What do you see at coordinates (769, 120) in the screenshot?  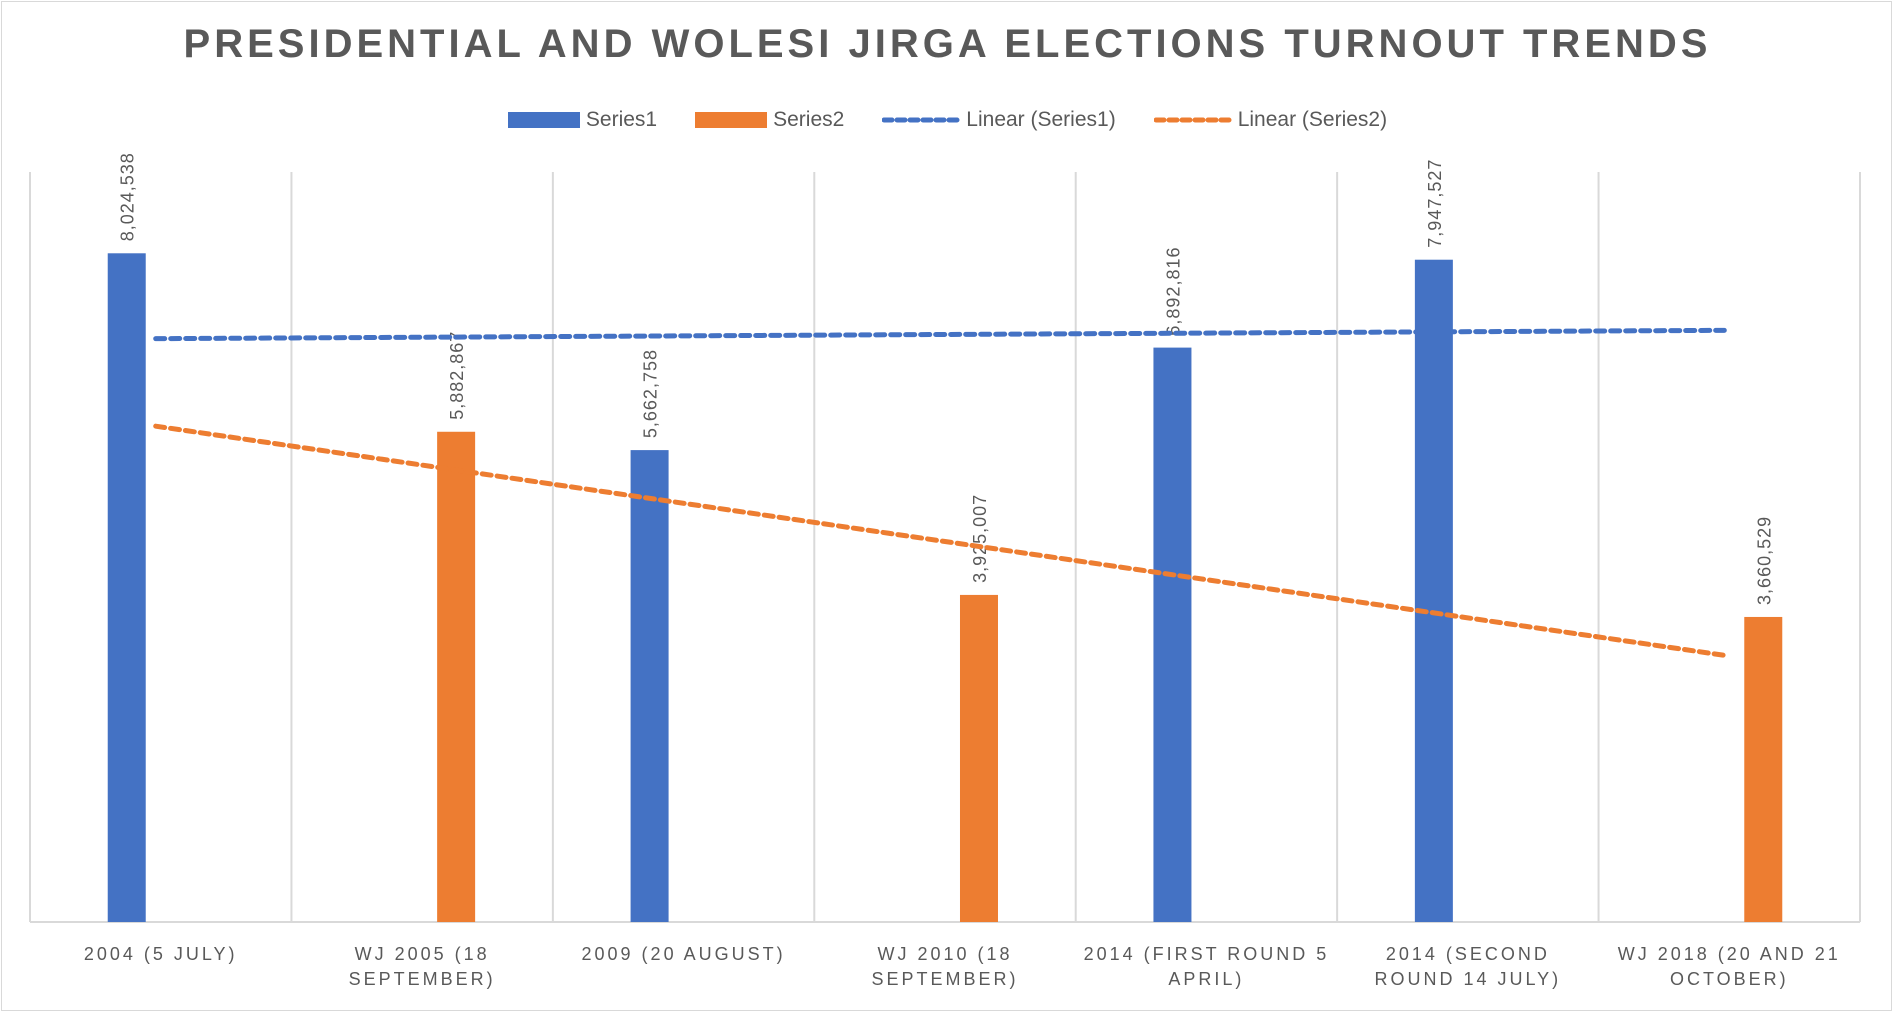 I see `legend-item-series2: Series2` at bounding box center [769, 120].